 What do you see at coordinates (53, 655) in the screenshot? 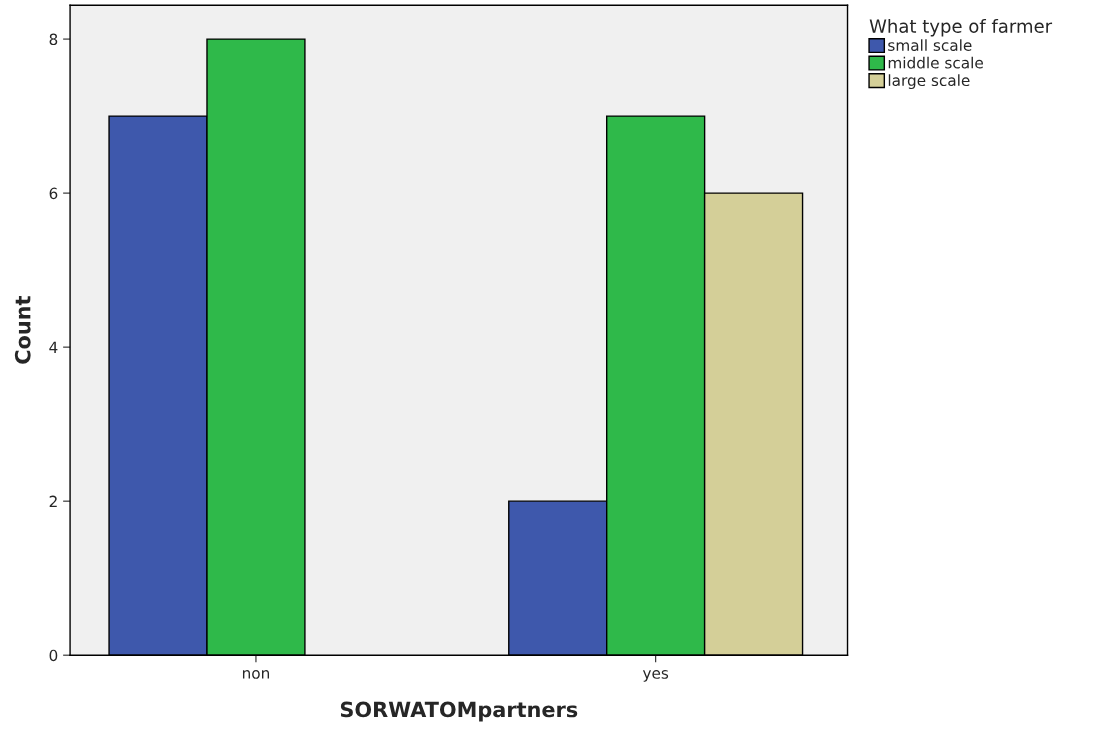
I see `y-tick-label: 0` at bounding box center [53, 655].